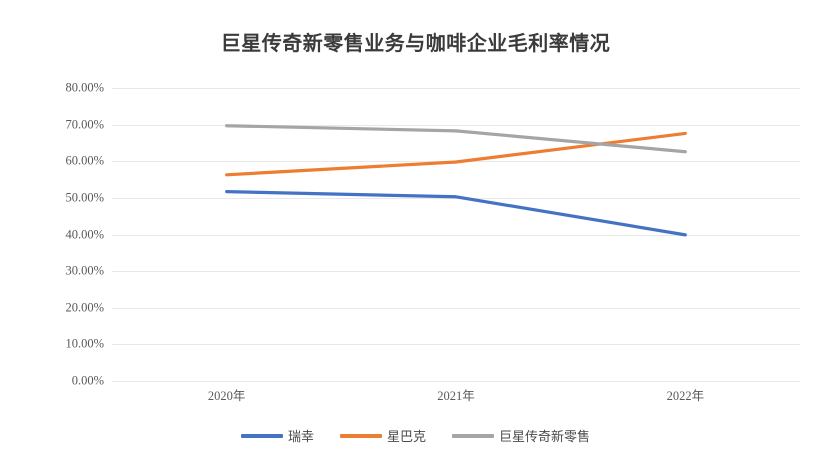 The height and width of the screenshot is (464, 831). Describe the element at coordinates (415, 44) in the screenshot. I see `chart-title: 巨星传奇新零售业务与咖啡企业毛利率情况` at that location.